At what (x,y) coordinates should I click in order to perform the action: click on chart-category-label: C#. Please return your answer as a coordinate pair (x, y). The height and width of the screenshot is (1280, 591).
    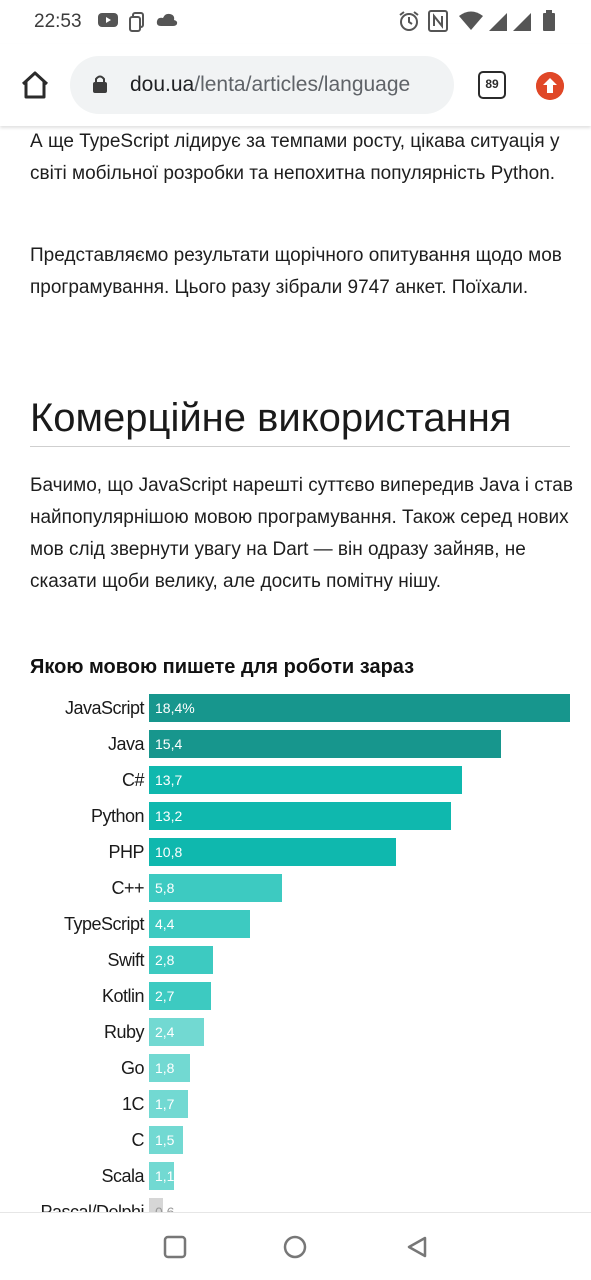
    Looking at the image, I should click on (133, 780).